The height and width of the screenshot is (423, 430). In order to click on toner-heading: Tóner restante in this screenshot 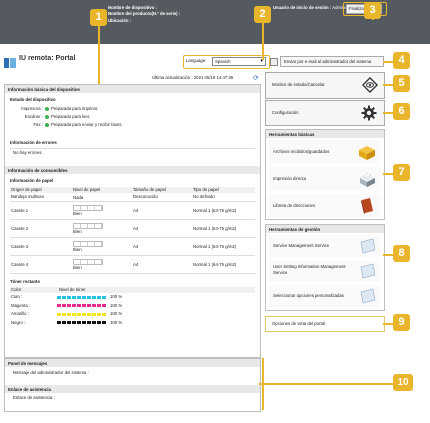, I will do `click(25, 282)`.